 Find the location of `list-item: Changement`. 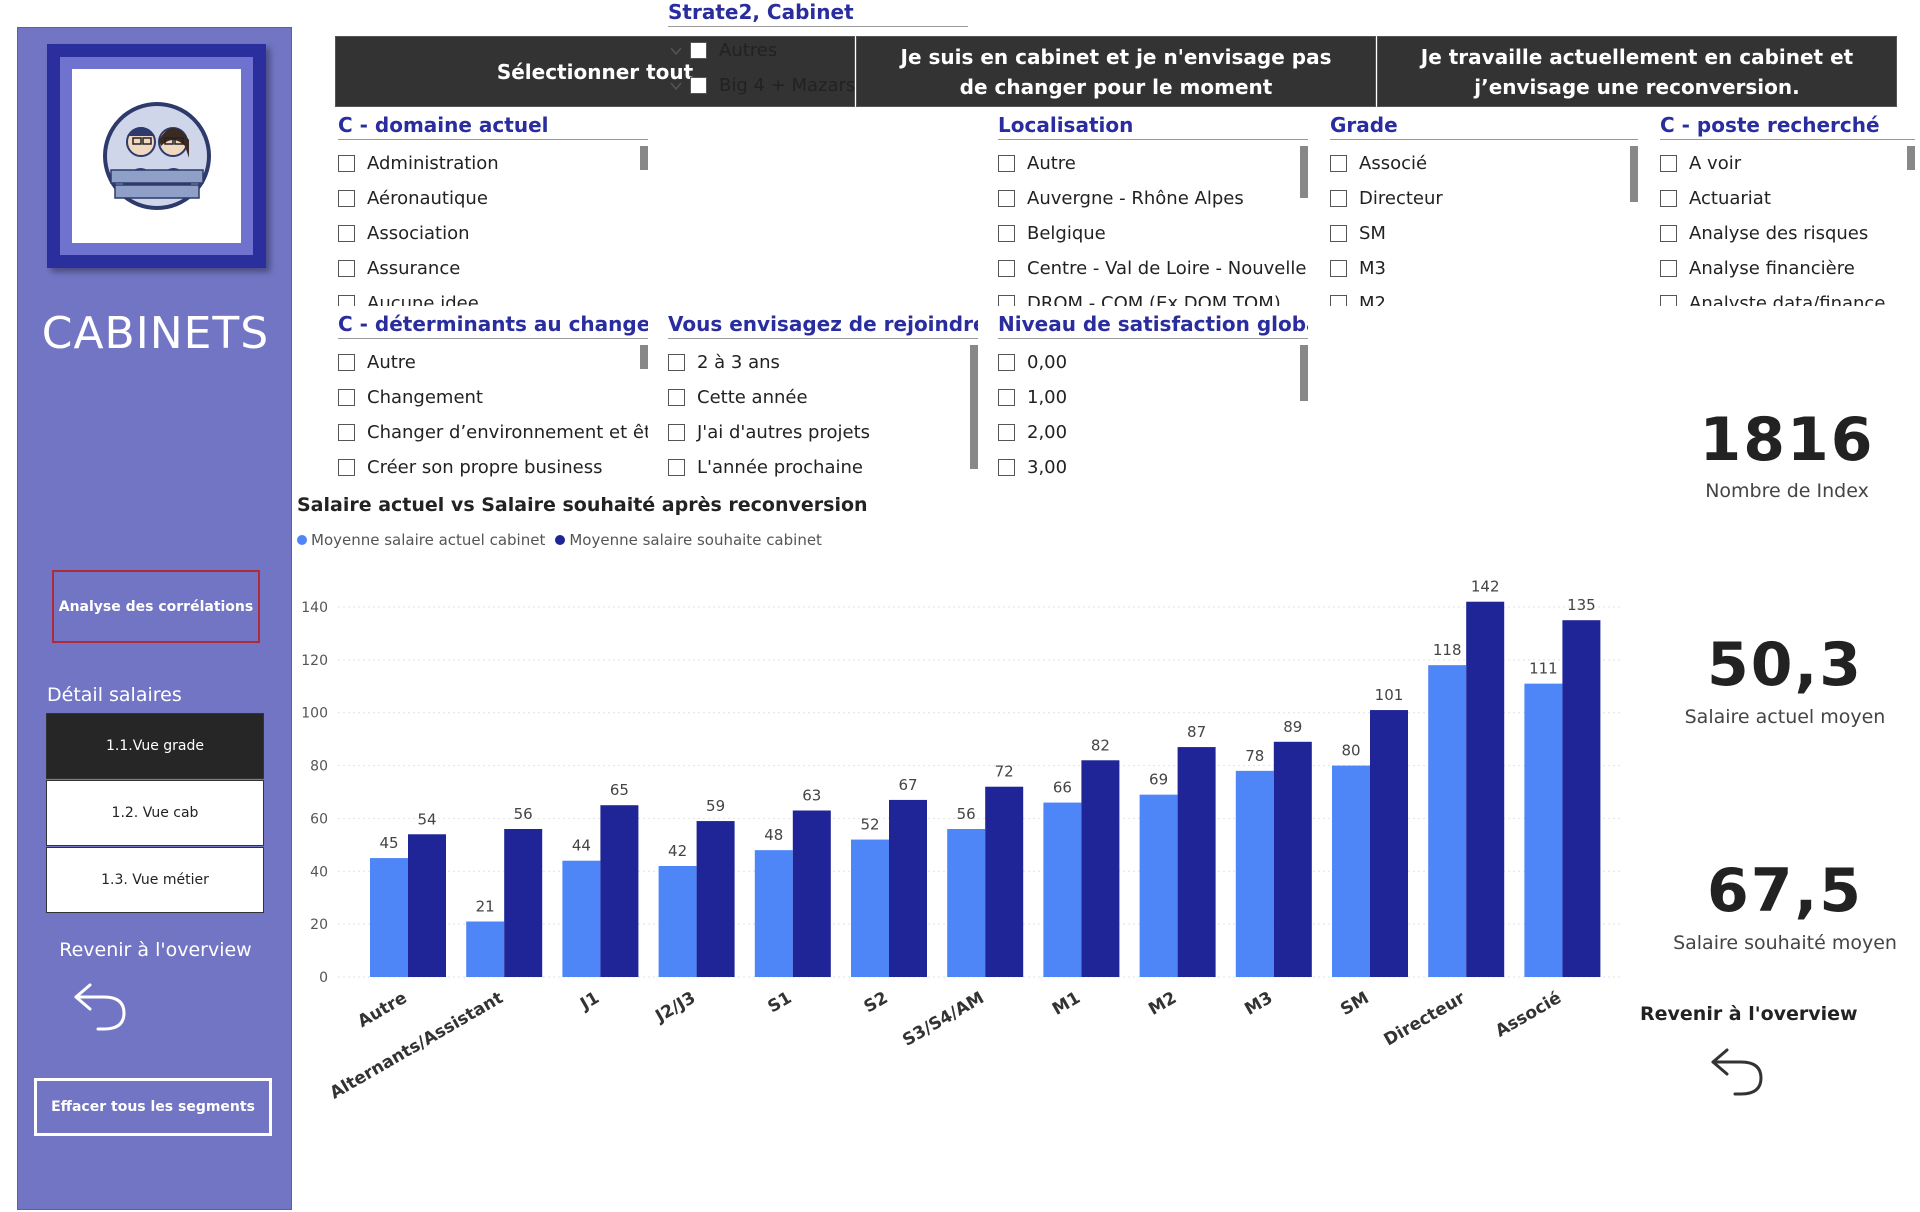

list-item: Changement is located at coordinates (493, 397).